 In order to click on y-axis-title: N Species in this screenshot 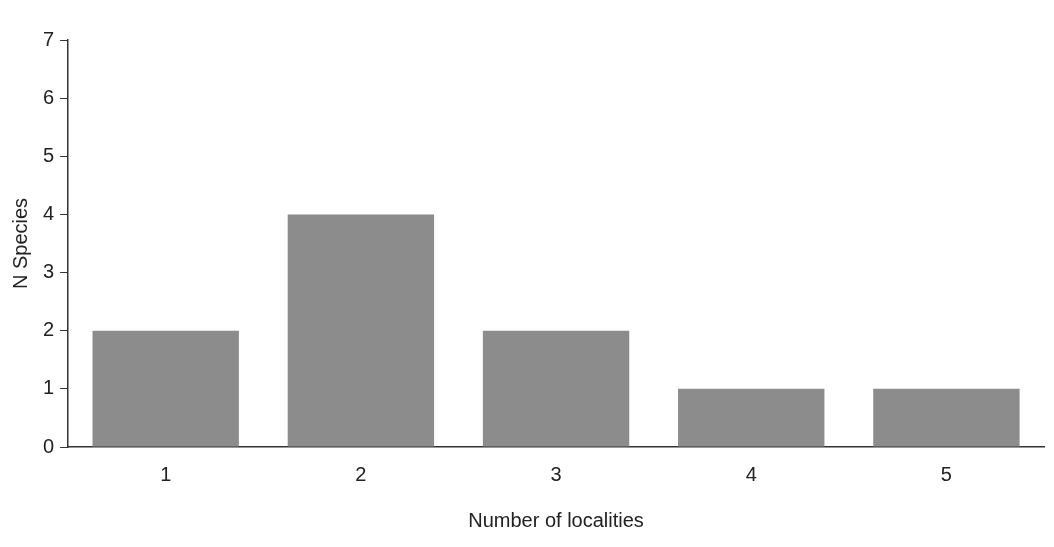, I will do `click(19, 243)`.